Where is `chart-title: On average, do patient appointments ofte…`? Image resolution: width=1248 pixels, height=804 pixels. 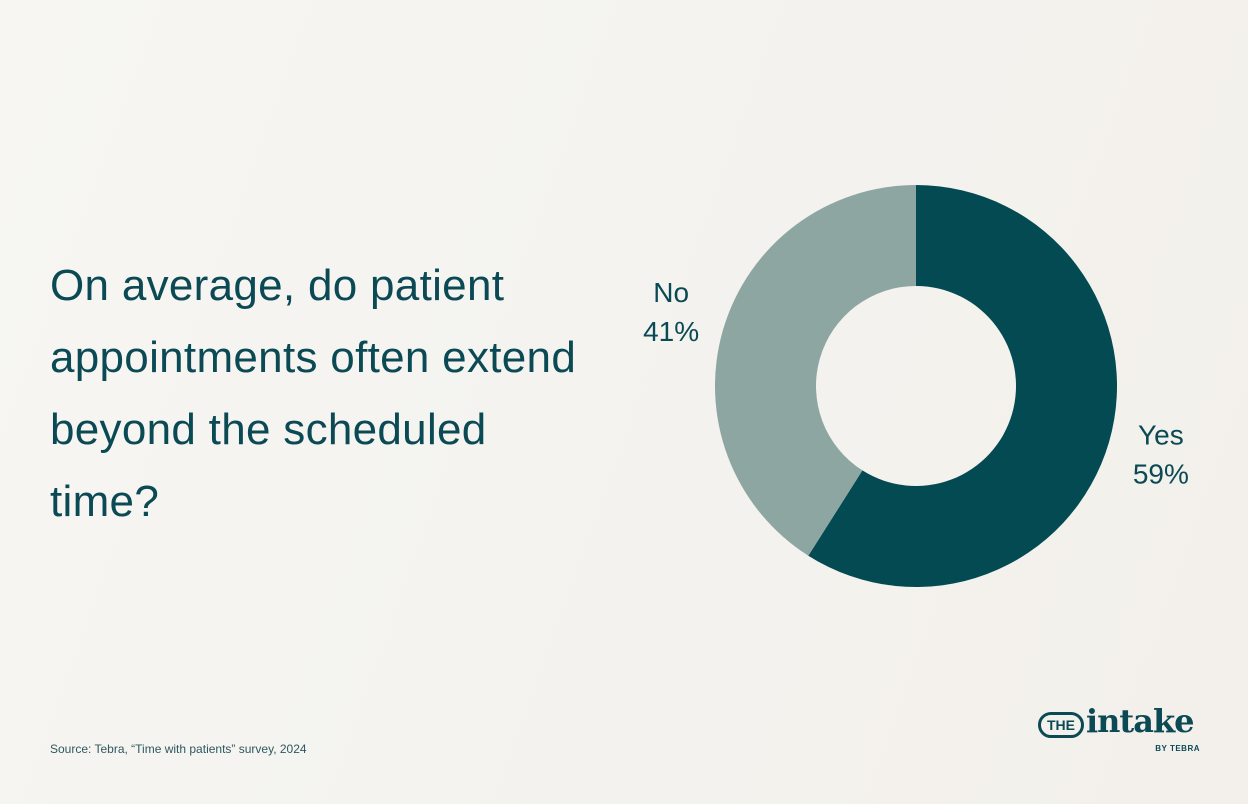
chart-title: On average, do patient appointments ofte… is located at coordinates (313, 393).